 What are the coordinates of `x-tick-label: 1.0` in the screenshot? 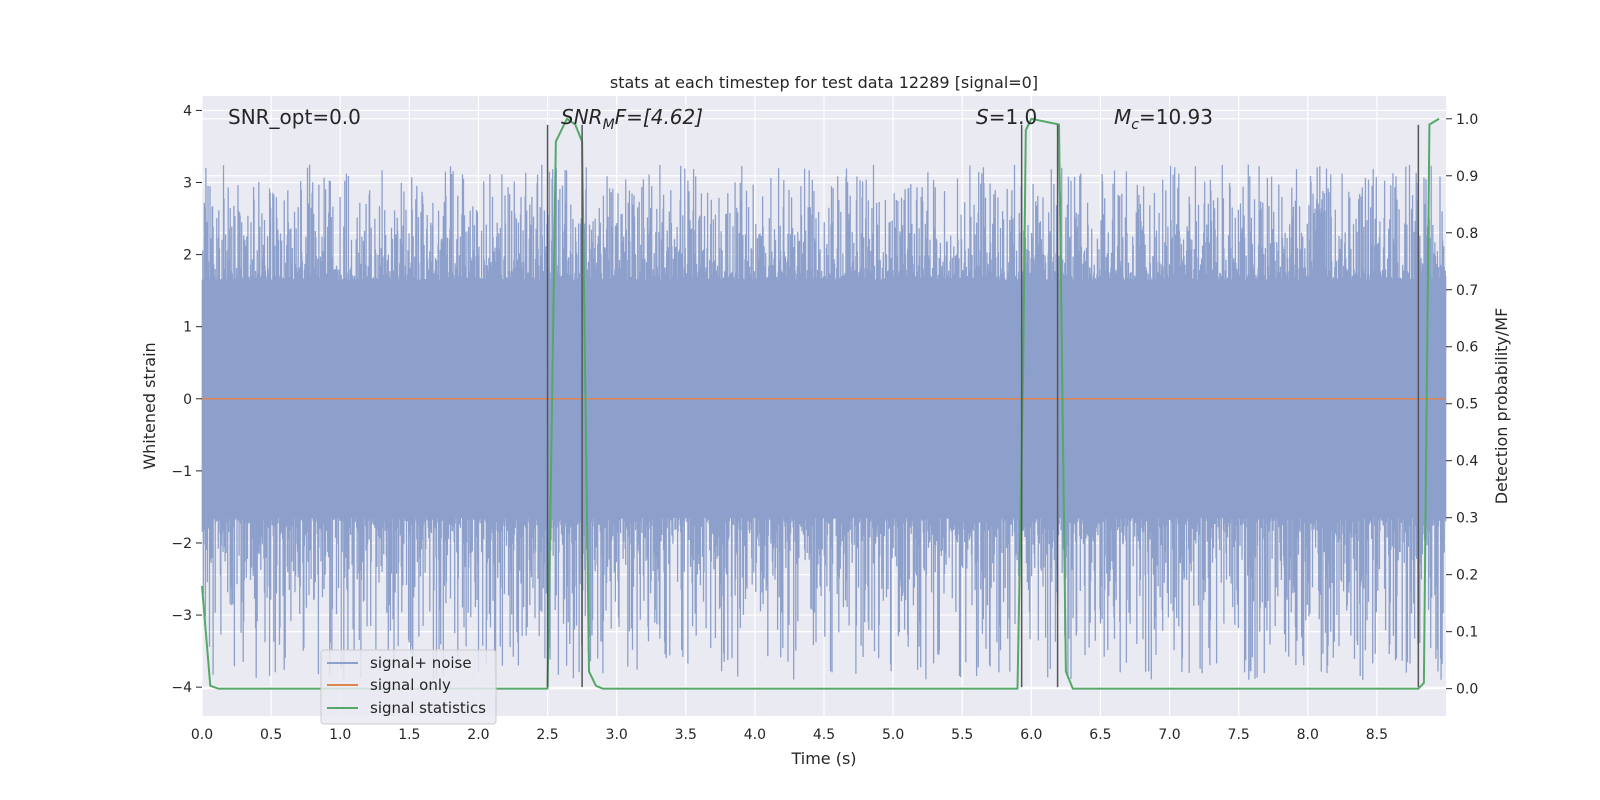 It's located at (340, 735).